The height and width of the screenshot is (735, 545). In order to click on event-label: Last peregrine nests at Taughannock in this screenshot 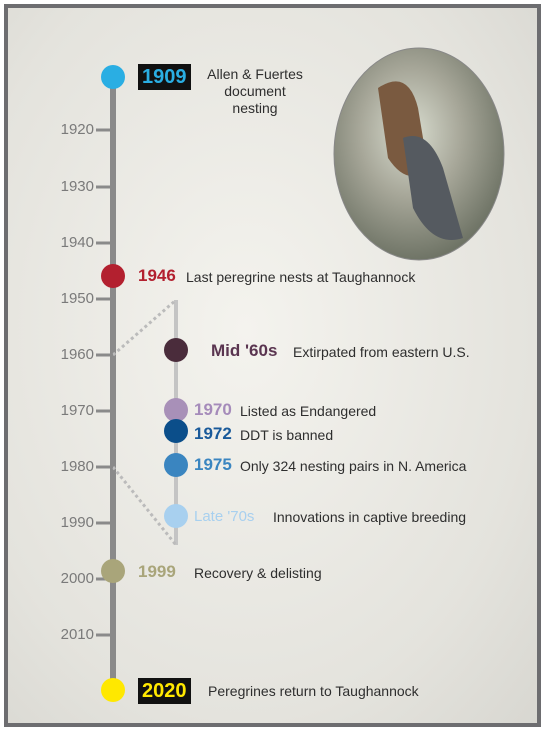, I will do `click(301, 277)`.